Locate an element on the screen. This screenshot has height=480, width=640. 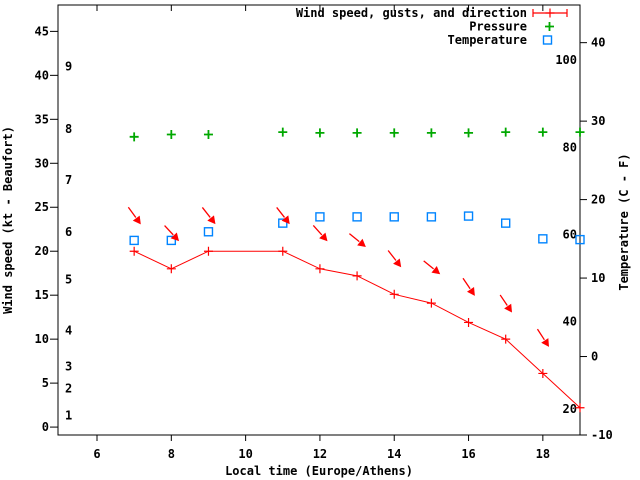
y-left-axis-title: Wind speed (kt - Beaufort) is located at coordinates (8, 220).